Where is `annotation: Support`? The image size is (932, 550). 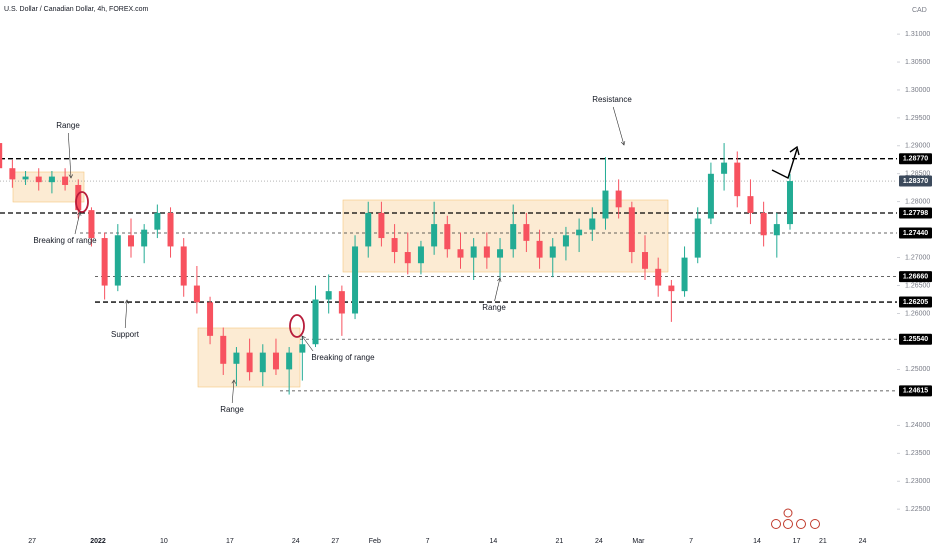 annotation: Support is located at coordinates (125, 334).